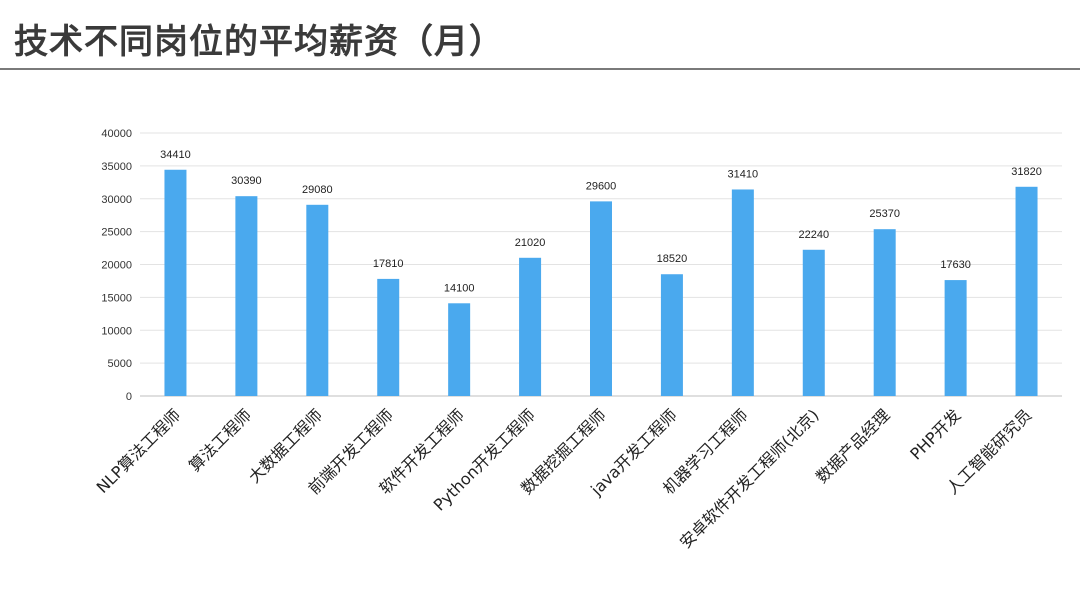 The height and width of the screenshot is (609, 1080). What do you see at coordinates (749, 478) in the screenshot?
I see `category-label: 安卓软件开发工程师(北京)` at bounding box center [749, 478].